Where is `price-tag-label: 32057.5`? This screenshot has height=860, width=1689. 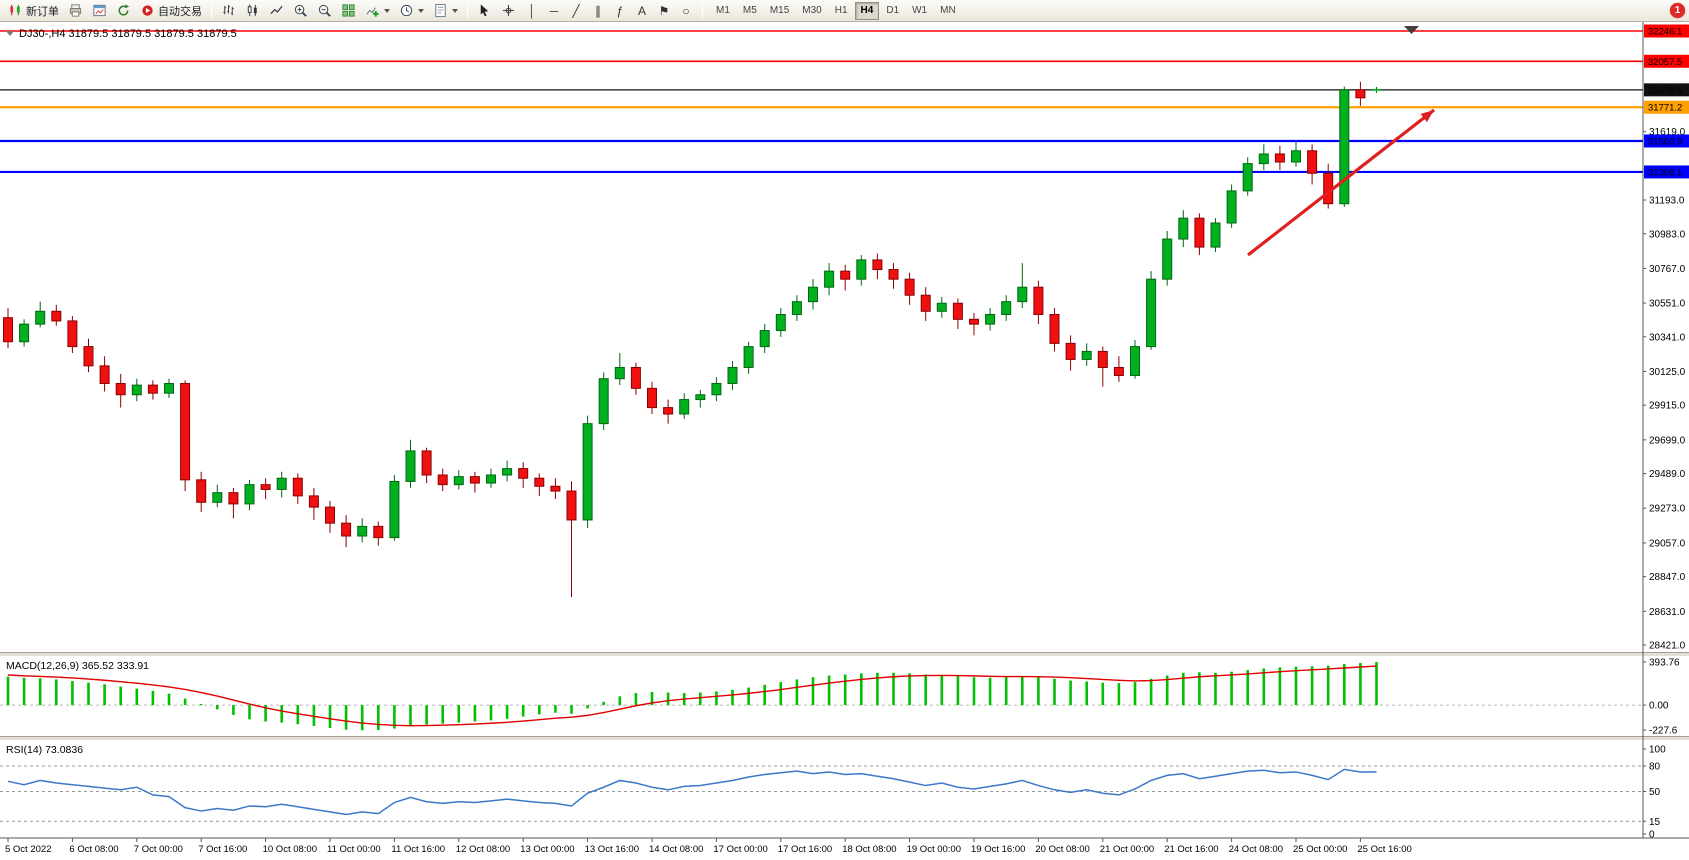
price-tag-label: 32057.5 is located at coordinates (1665, 62).